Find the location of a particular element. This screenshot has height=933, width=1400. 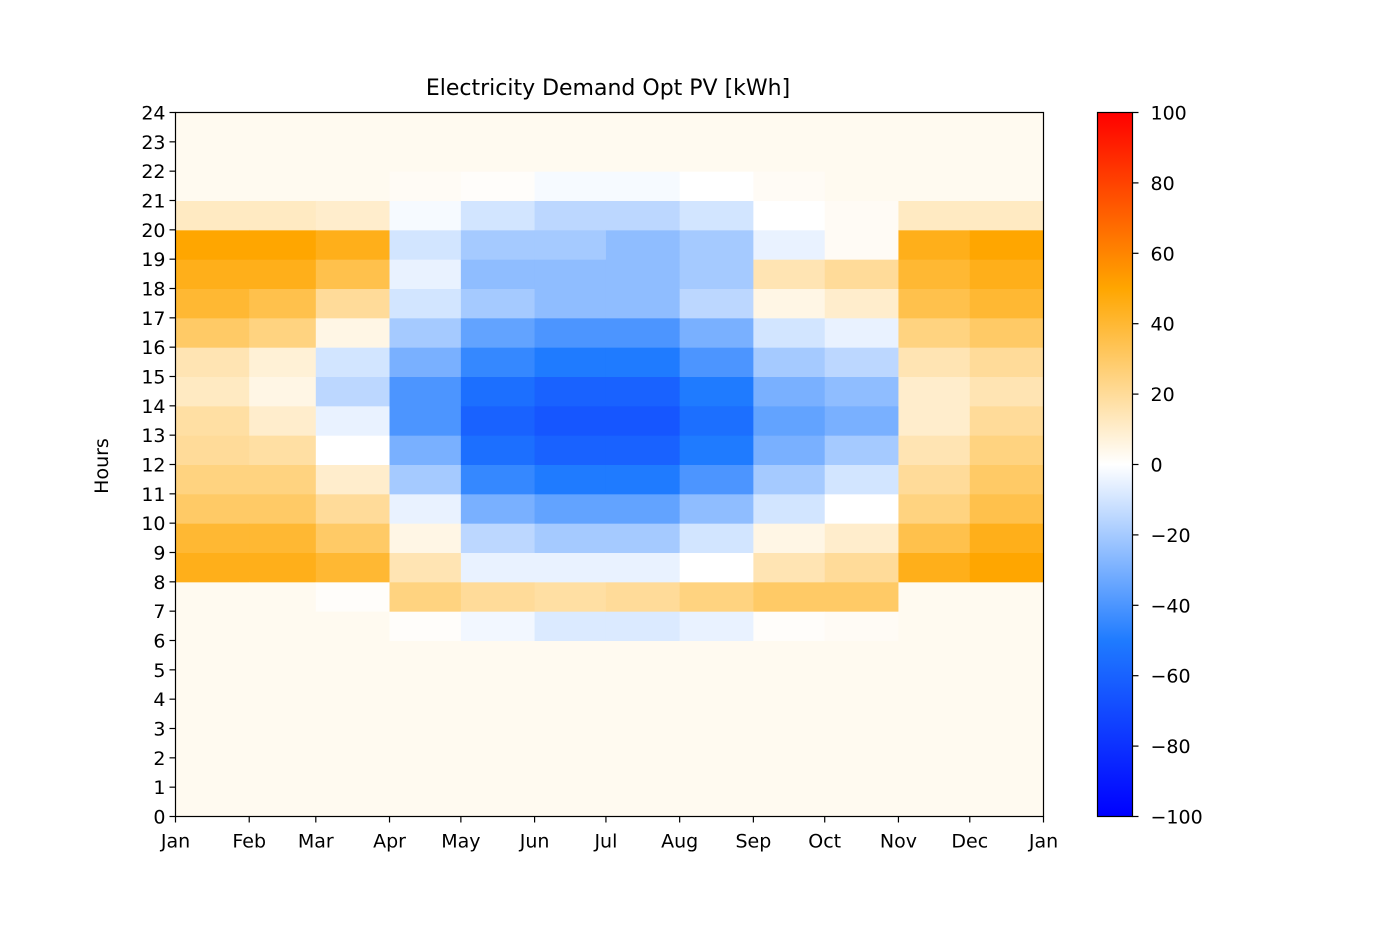

x-tick-label: Sep is located at coordinates (753, 842).